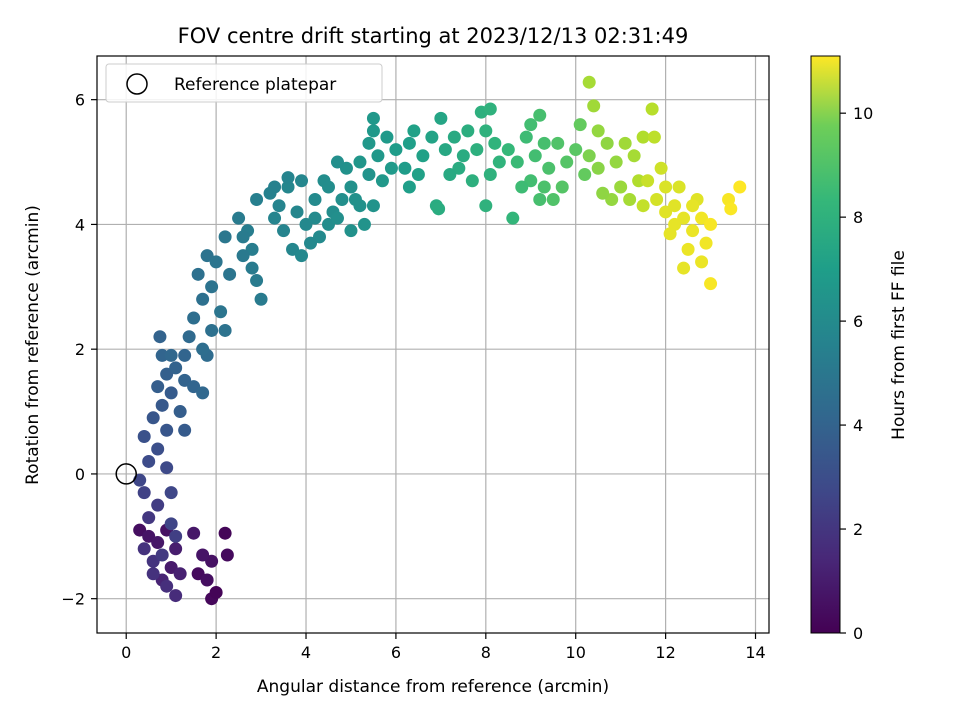 Image resolution: width=960 pixels, height=720 pixels. I want to click on x-tick-label: 0, so click(126, 652).